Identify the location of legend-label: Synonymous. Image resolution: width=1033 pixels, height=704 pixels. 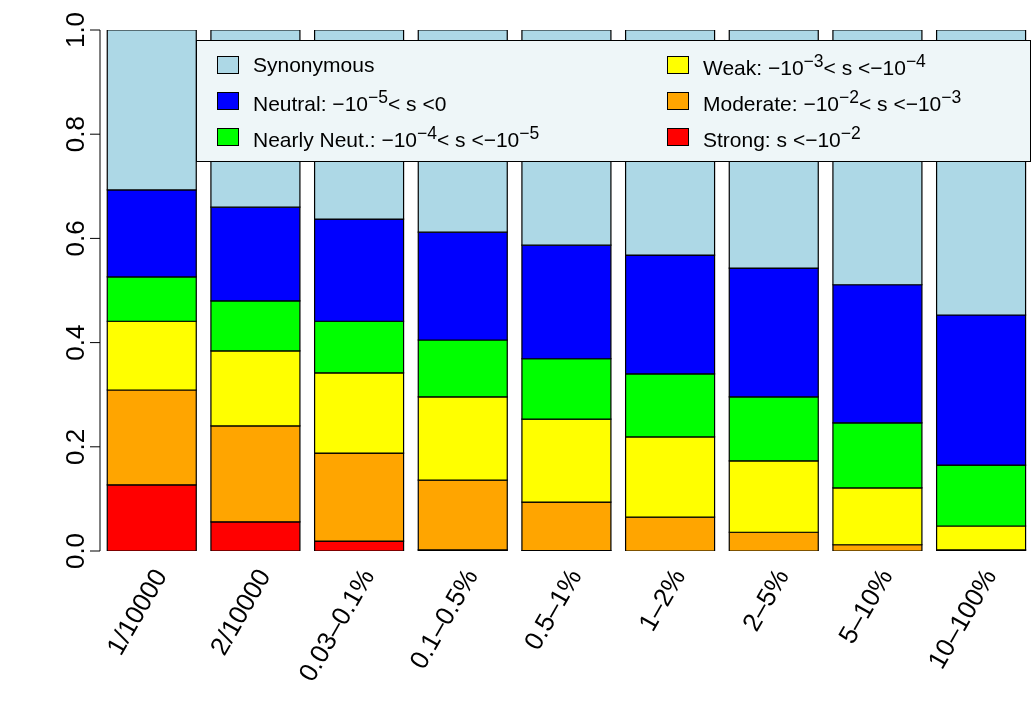
(314, 65).